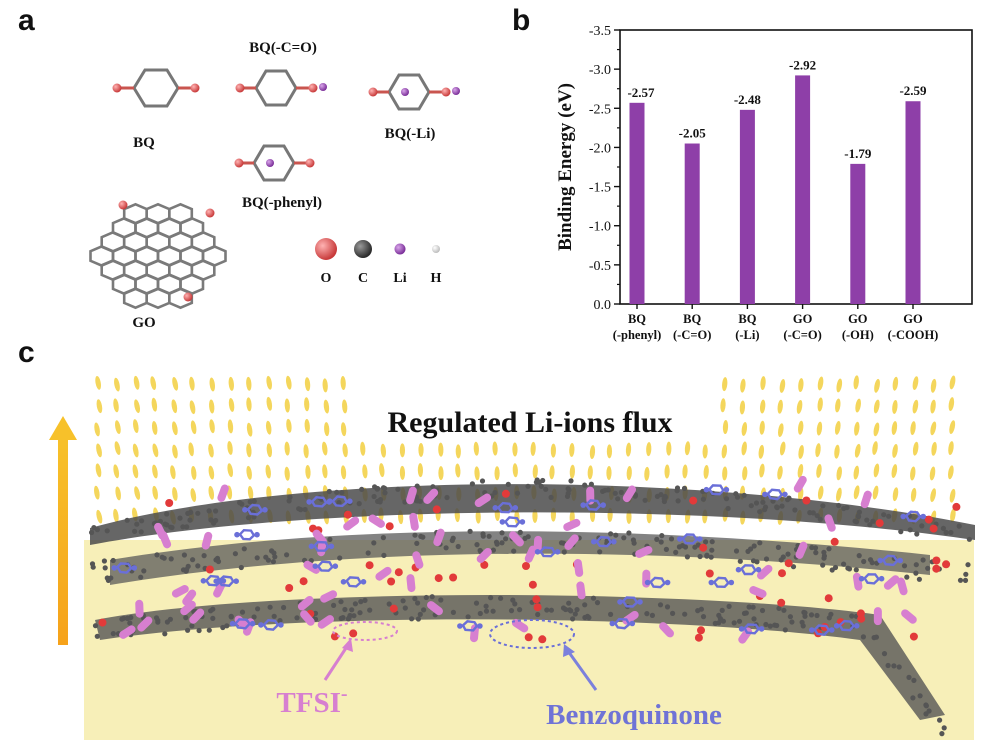 The image size is (990, 743). What do you see at coordinates (569, 650) in the screenshot?
I see `benzoquinone-pointer-head` at bounding box center [569, 650].